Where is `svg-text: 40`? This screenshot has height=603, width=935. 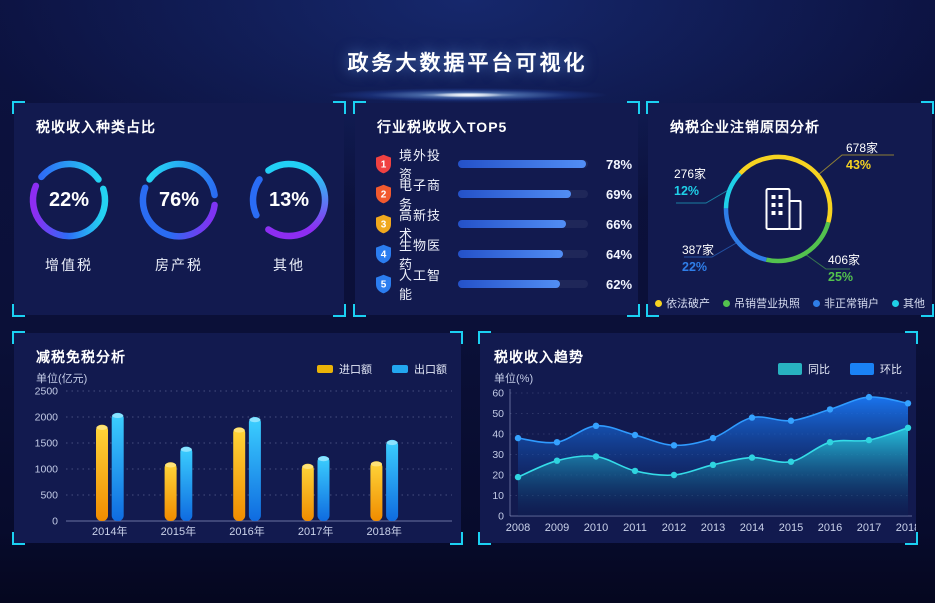
svg-text: 40 is located at coordinates (498, 435).